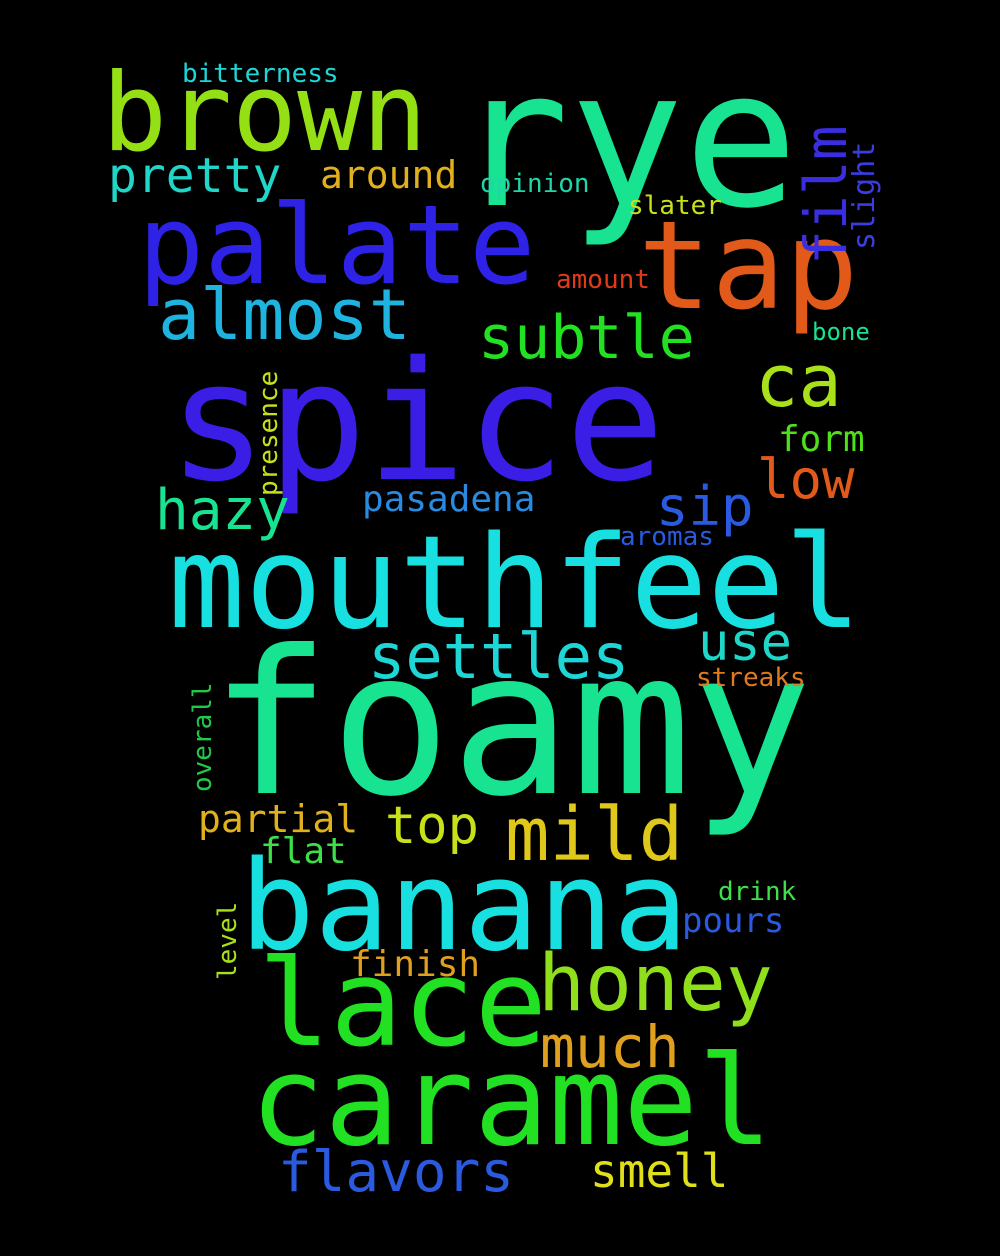  What do you see at coordinates (228, 940) in the screenshot?
I see `word-level: level` at bounding box center [228, 940].